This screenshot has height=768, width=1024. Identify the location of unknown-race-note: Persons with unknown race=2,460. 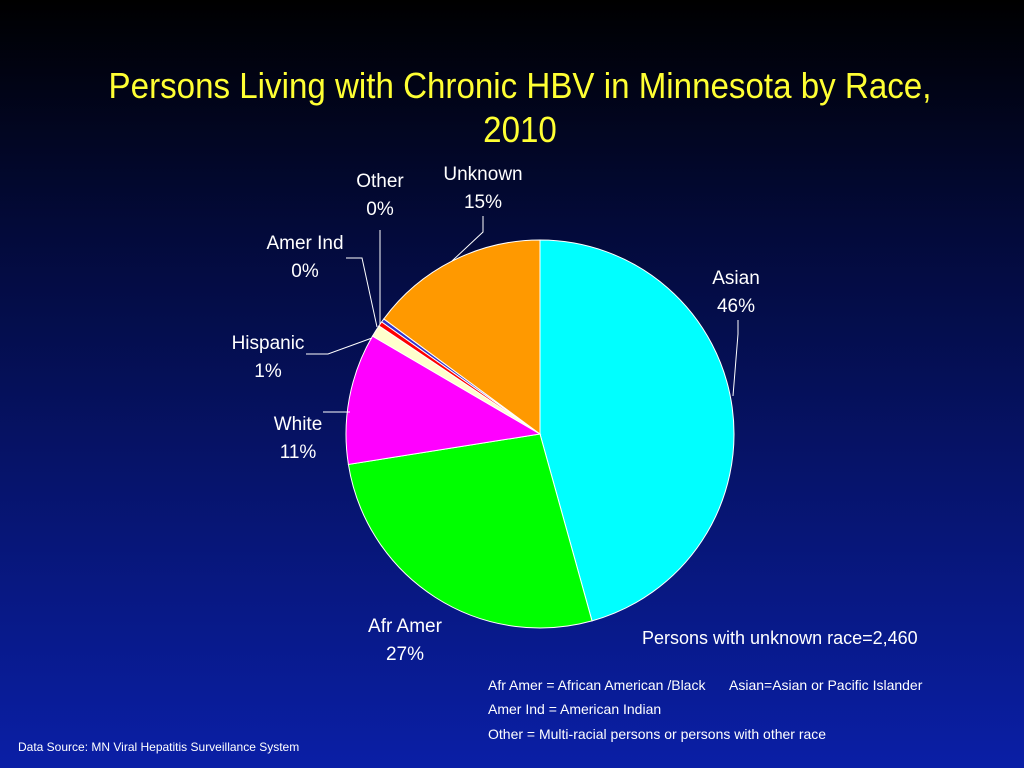
(780, 638).